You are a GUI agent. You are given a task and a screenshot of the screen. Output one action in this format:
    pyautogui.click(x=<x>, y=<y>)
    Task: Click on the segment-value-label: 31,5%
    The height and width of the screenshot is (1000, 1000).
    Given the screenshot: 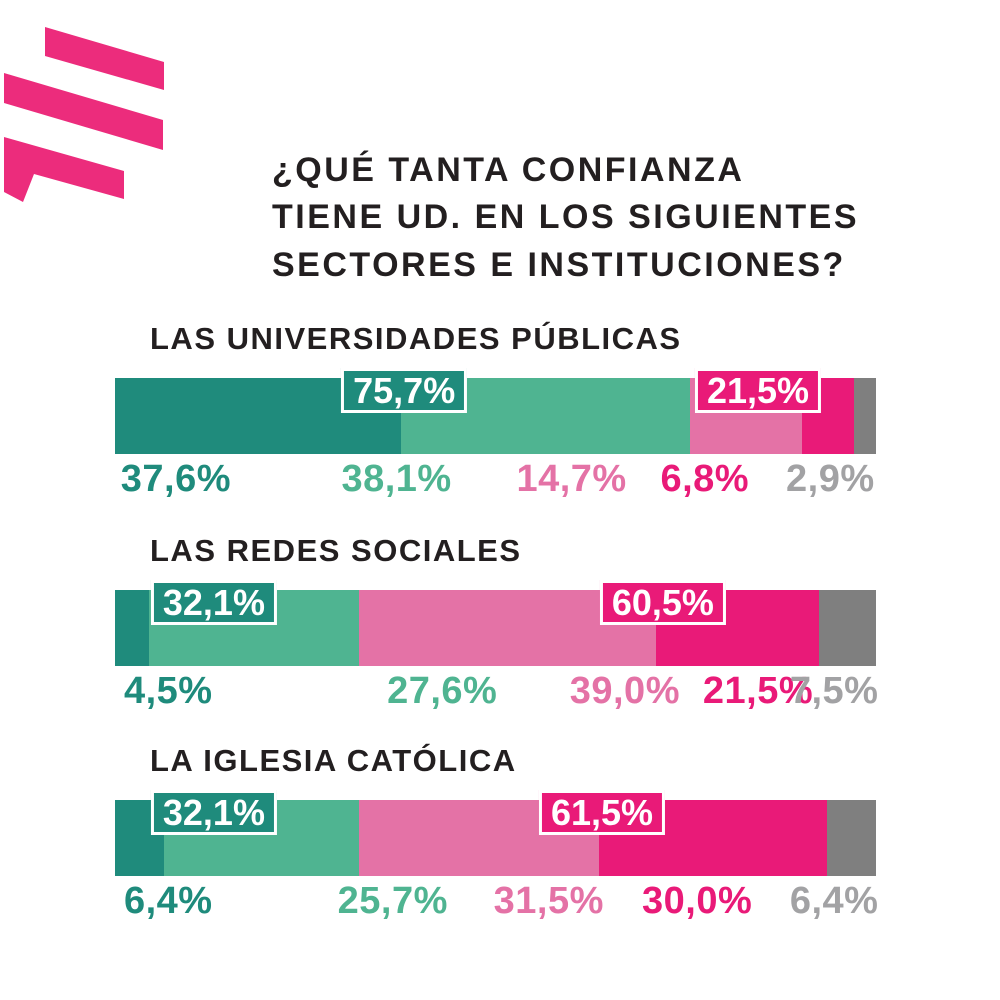 What is the action you would take?
    pyautogui.click(x=548, y=901)
    